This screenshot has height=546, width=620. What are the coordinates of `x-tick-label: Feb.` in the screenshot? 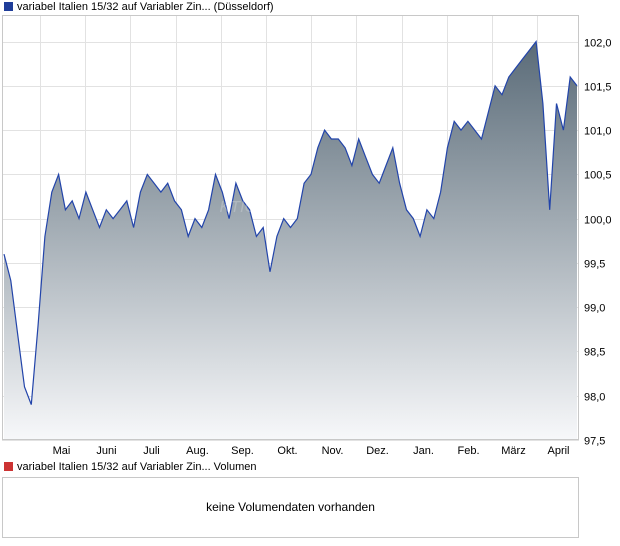 It's located at (468, 451).